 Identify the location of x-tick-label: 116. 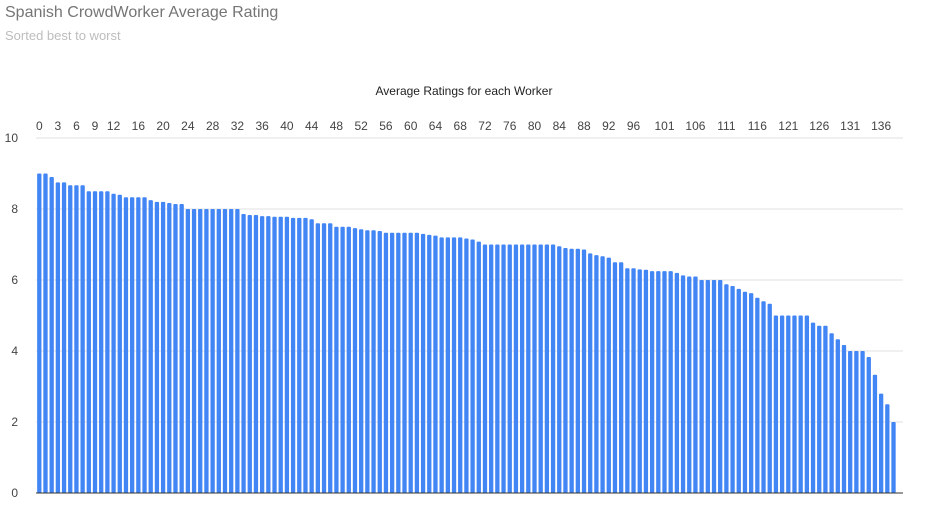
(757, 126).